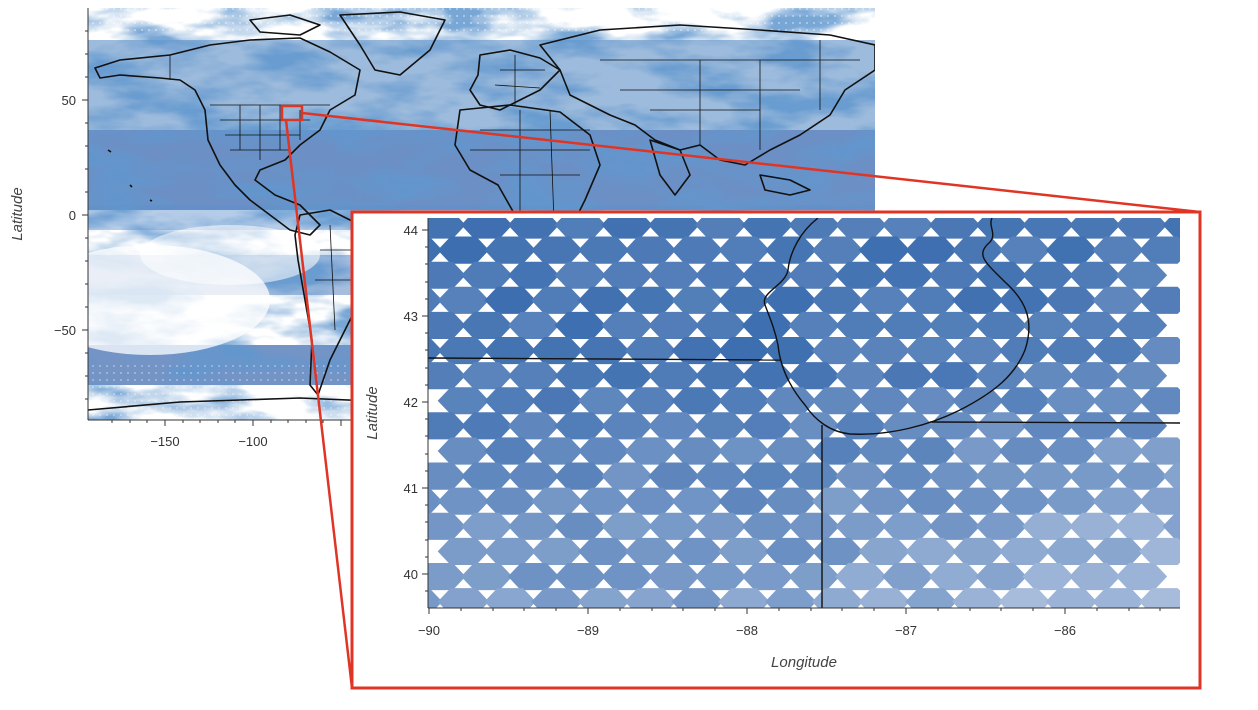 The image size is (1258, 710). I want to click on inset-y-tick-label: 44, so click(411, 230).